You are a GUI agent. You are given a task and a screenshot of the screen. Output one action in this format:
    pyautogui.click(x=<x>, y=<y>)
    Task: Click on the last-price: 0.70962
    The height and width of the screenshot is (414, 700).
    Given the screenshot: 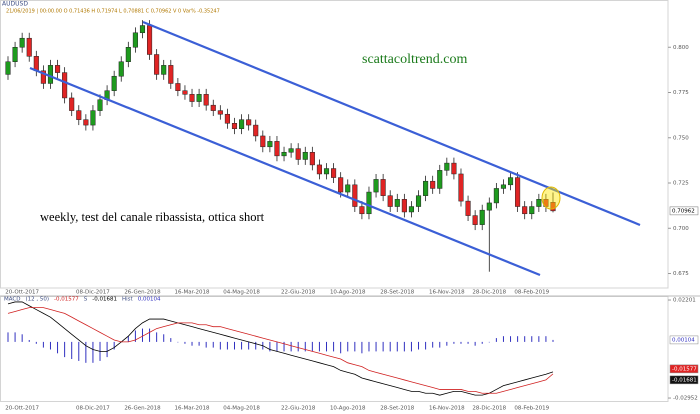 What is the action you would take?
    pyautogui.click(x=683, y=211)
    